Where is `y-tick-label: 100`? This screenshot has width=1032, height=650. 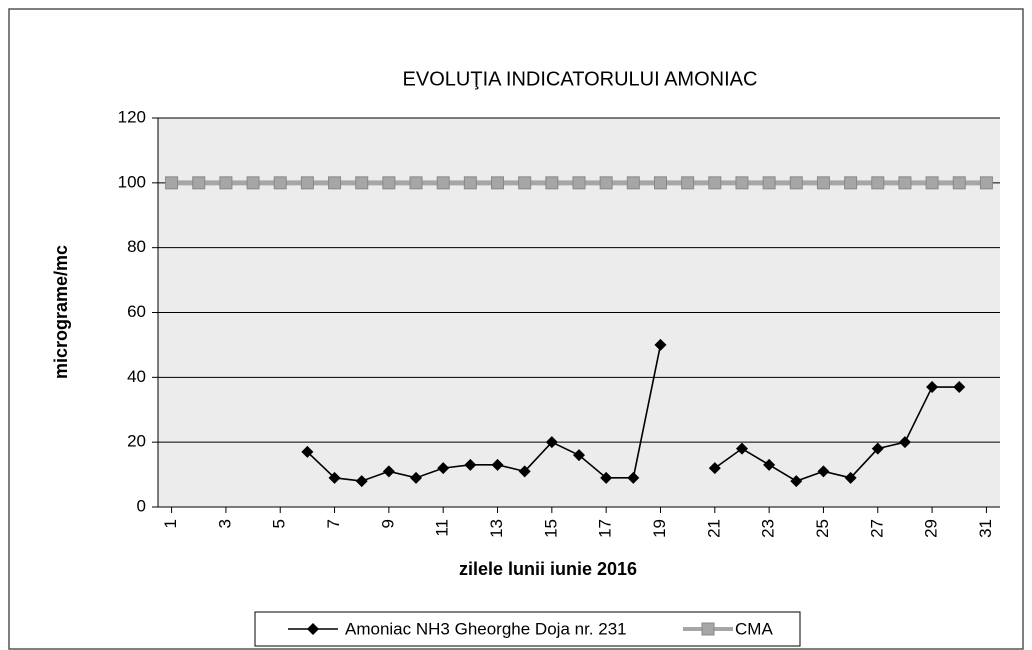 y-tick-label: 100 is located at coordinates (132, 181).